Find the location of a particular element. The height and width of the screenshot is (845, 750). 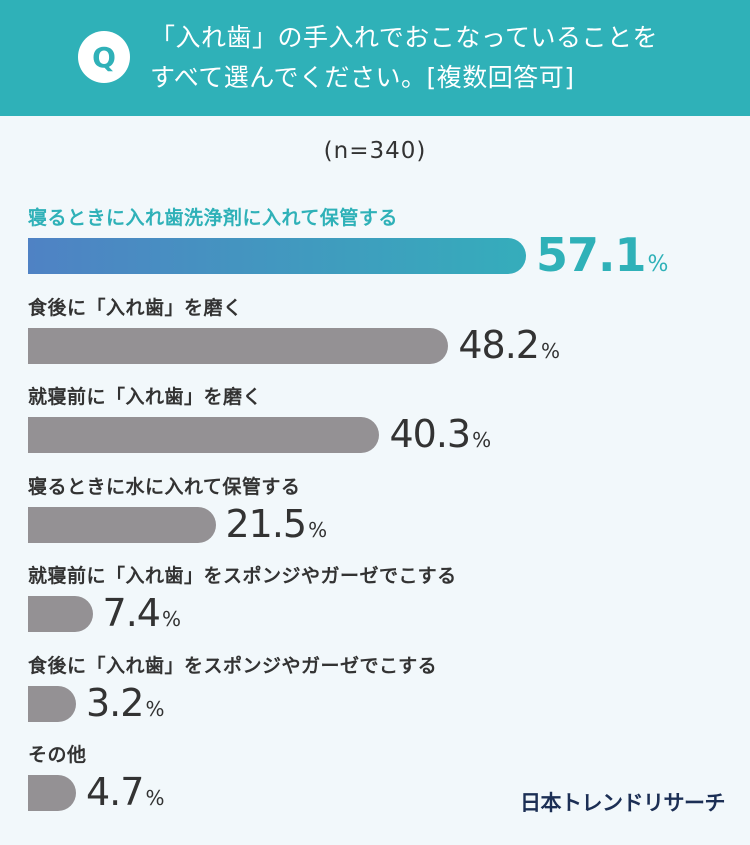

value-number: 48.2 is located at coordinates (499, 344).